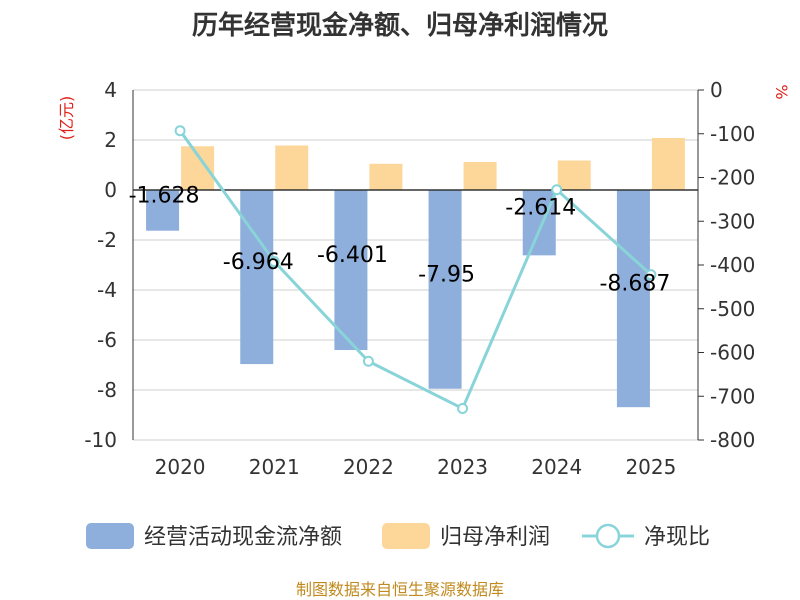 The width and height of the screenshot is (800, 600). What do you see at coordinates (368, 361) in the screenshot?
I see `ratio-point-2022` at bounding box center [368, 361].